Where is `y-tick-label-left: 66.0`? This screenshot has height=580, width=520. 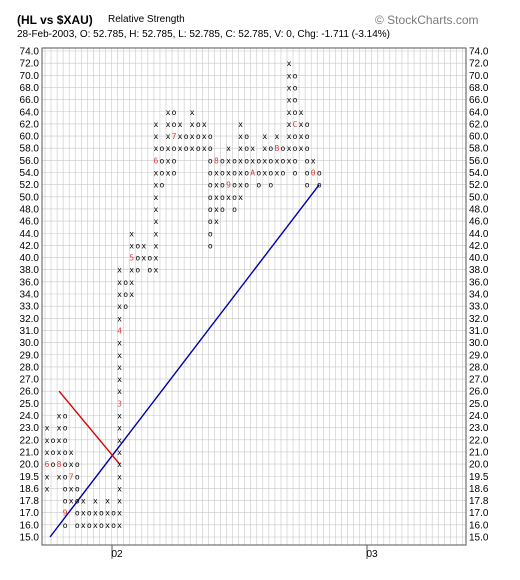 y-tick-label-left: 66.0 is located at coordinates (30, 100).